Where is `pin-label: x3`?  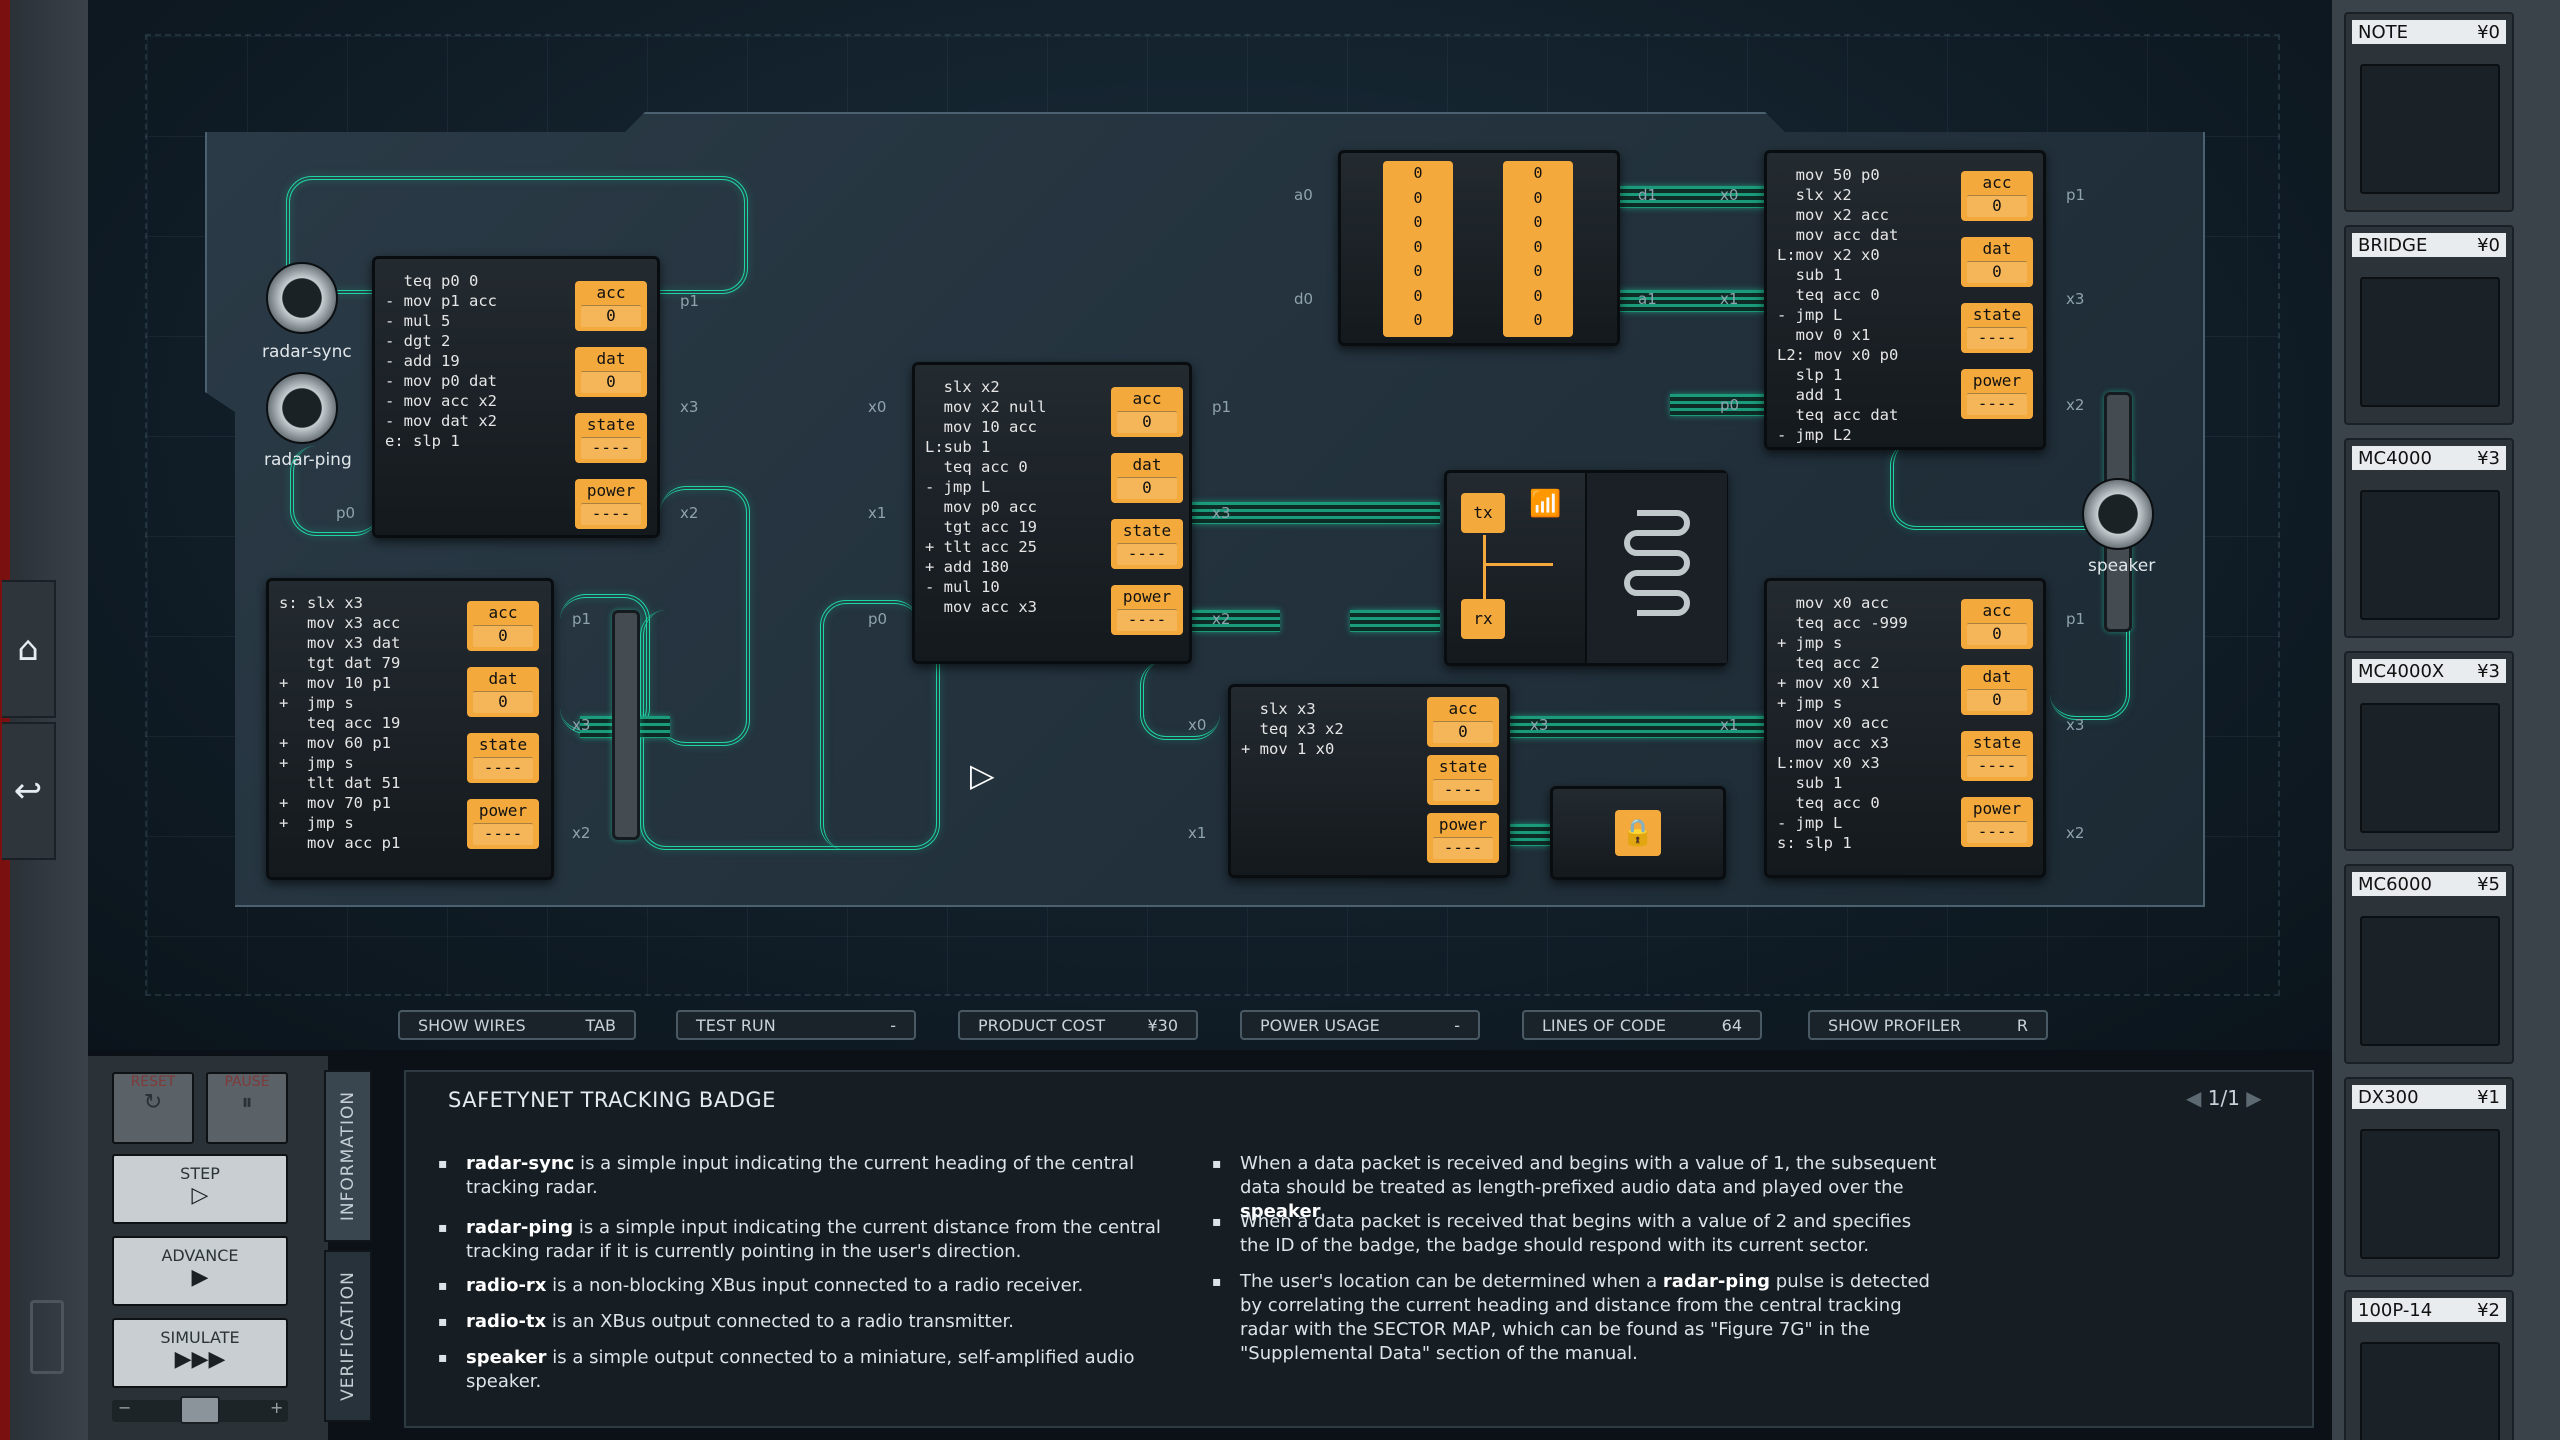 pin-label: x3 is located at coordinates (581, 725).